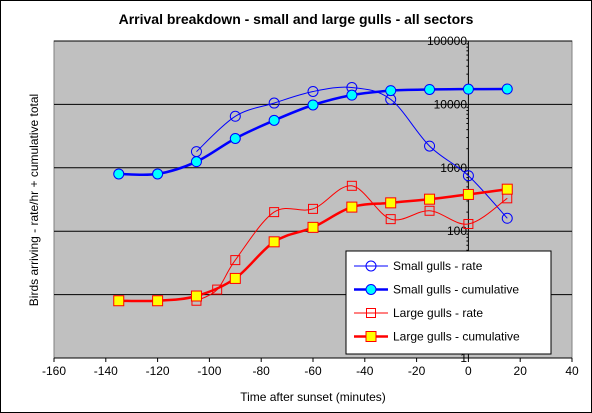 The width and height of the screenshot is (592, 413). What do you see at coordinates (365, 371) in the screenshot?
I see `x-tick-label: -40` at bounding box center [365, 371].